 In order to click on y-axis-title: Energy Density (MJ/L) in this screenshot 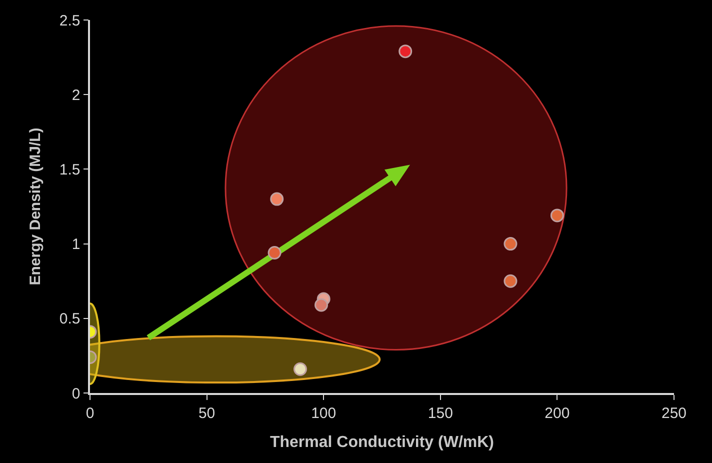, I will do `click(35, 207)`.